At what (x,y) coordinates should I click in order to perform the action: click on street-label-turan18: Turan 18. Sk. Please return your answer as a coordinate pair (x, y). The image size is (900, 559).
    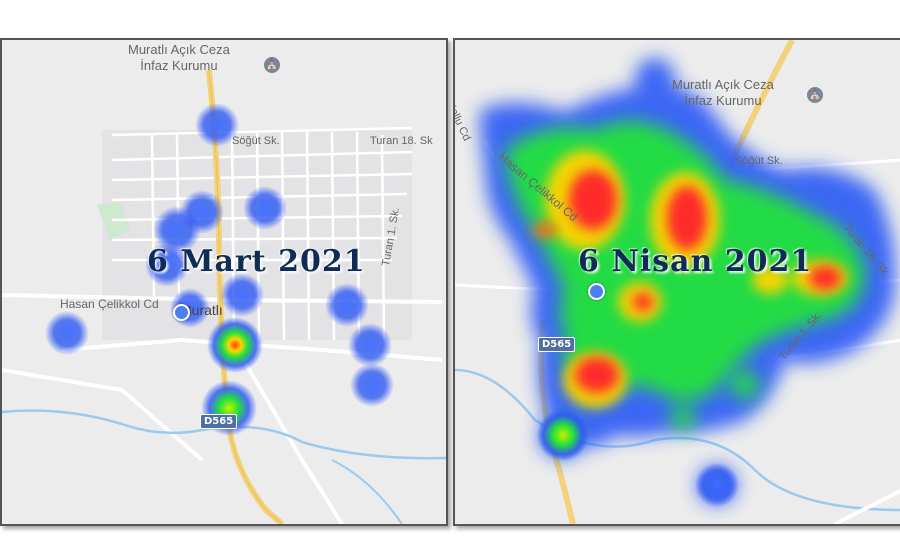
    Looking at the image, I should click on (401, 141).